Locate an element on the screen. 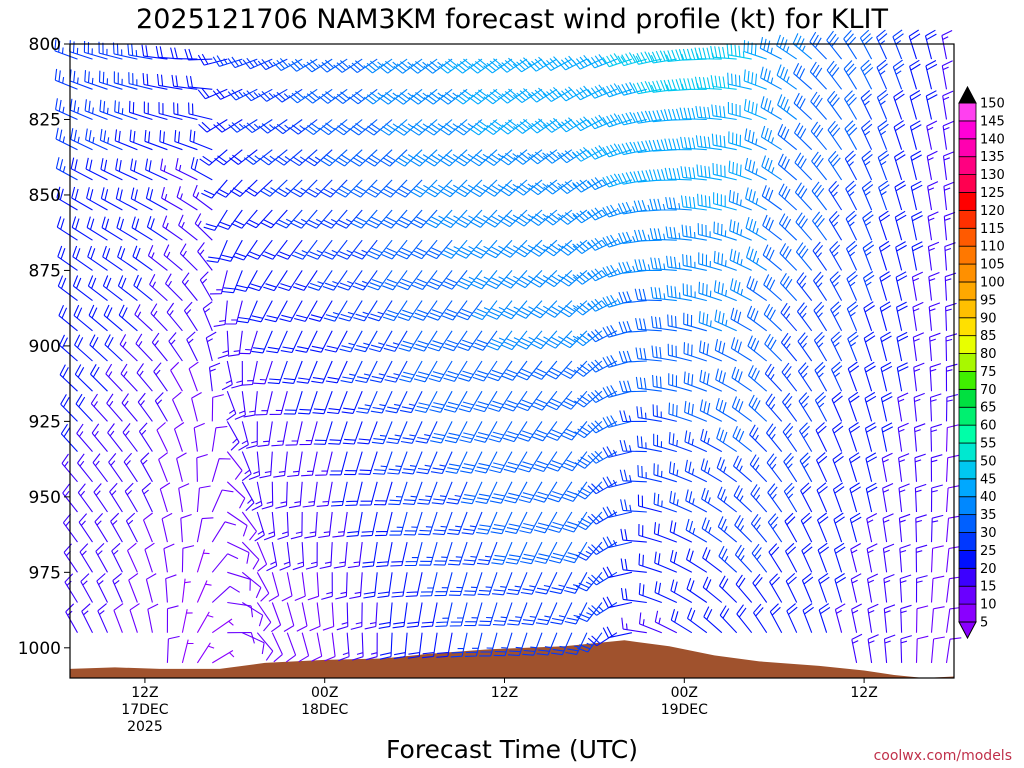  credit-link: coolwx.com/models is located at coordinates (943, 756).